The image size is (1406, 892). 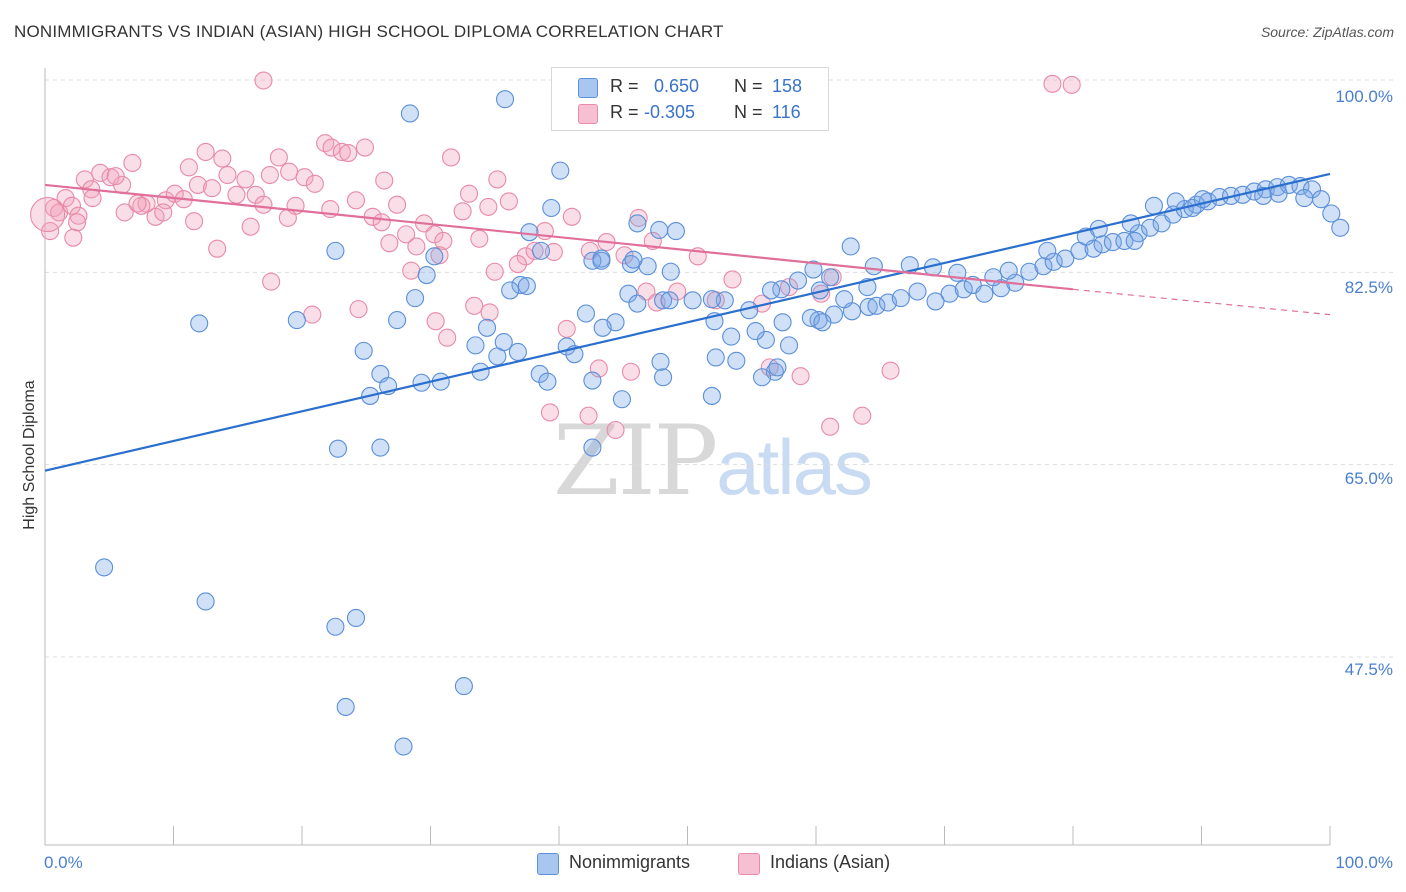 I want to click on legend-r-value: -0.305, so click(x=670, y=112).